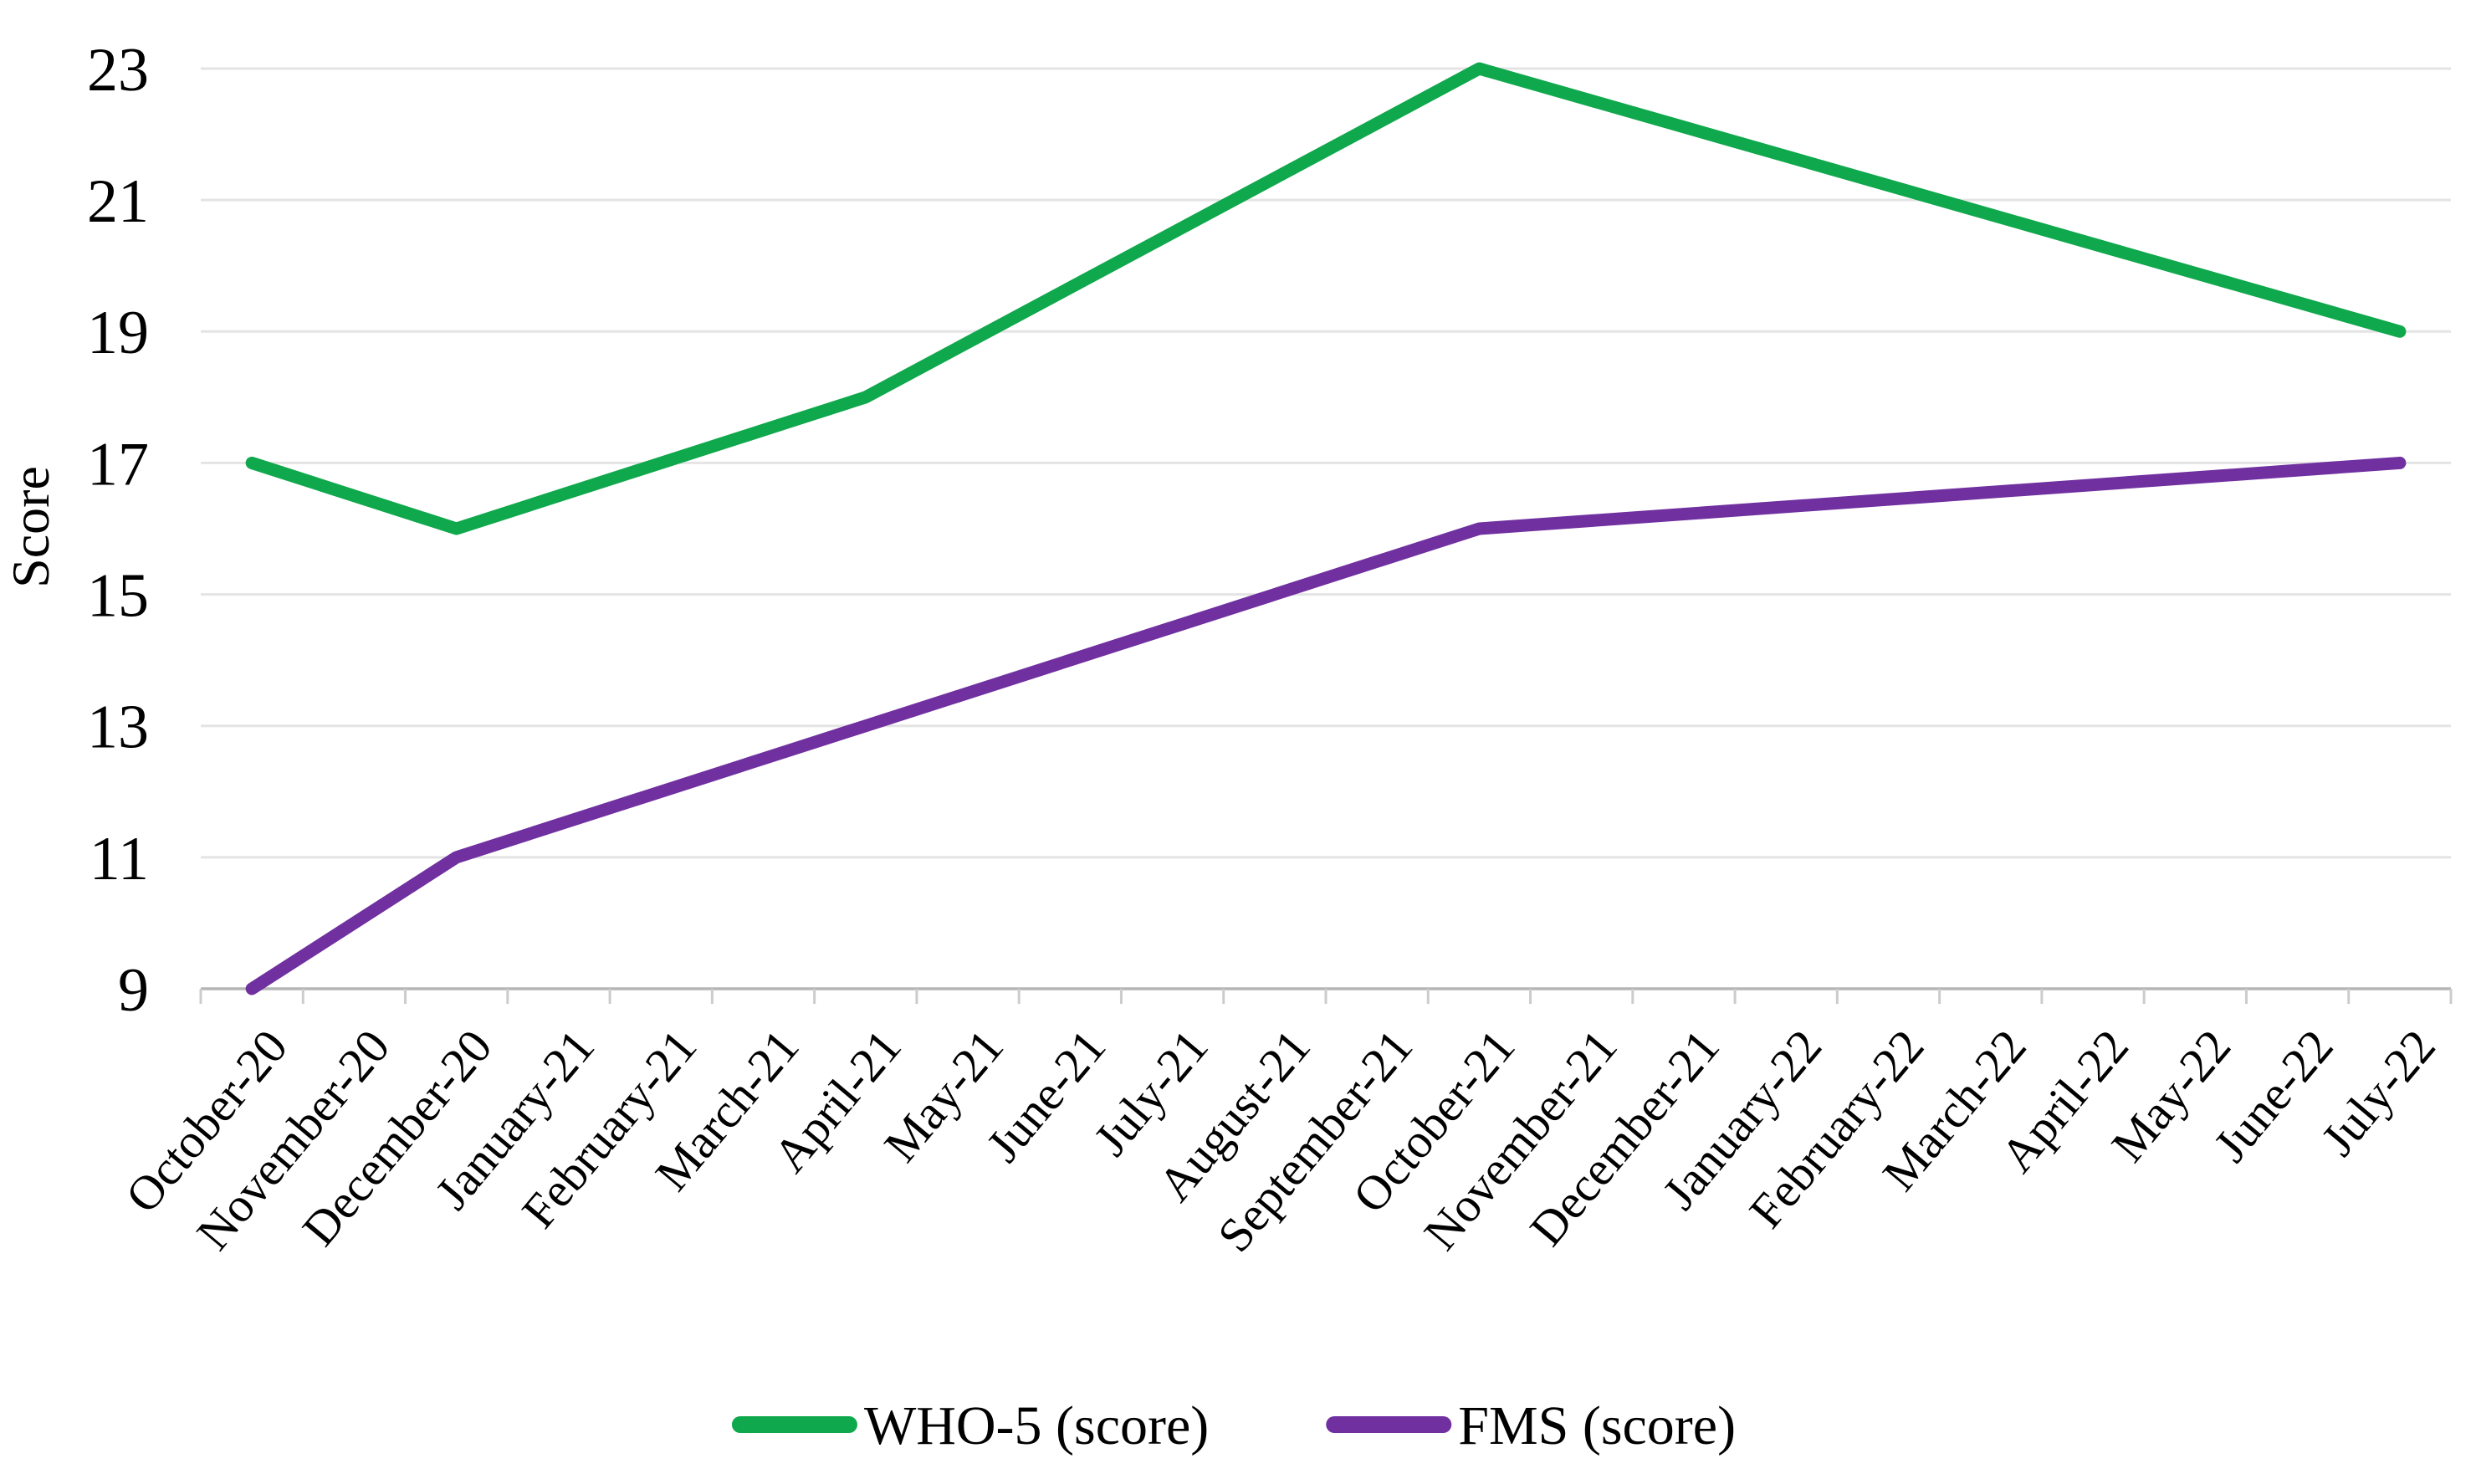 This screenshot has height=1484, width=2476. What do you see at coordinates (118, 201) in the screenshot?
I see `y-tick-label-21: 21` at bounding box center [118, 201].